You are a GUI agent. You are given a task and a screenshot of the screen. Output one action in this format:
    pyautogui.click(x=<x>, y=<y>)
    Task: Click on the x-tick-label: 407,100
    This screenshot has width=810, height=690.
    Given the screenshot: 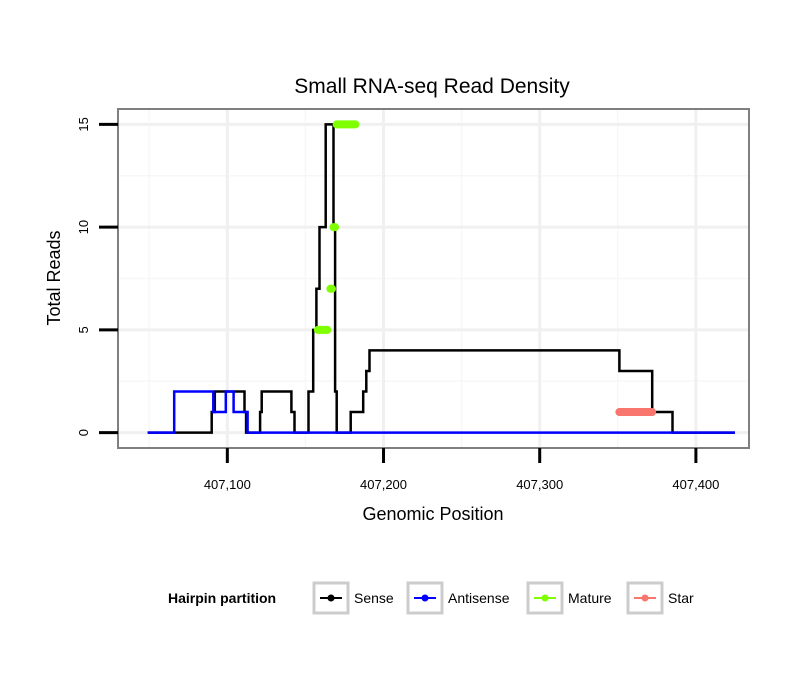 What is the action you would take?
    pyautogui.click(x=227, y=484)
    